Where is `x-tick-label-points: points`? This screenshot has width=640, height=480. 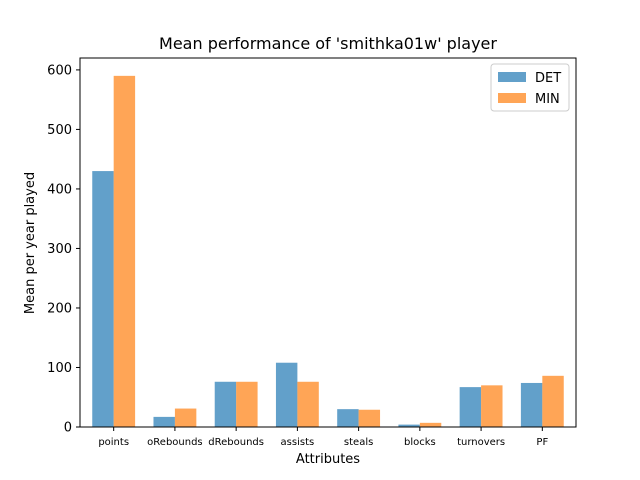 x-tick-label-points: points is located at coordinates (113, 442).